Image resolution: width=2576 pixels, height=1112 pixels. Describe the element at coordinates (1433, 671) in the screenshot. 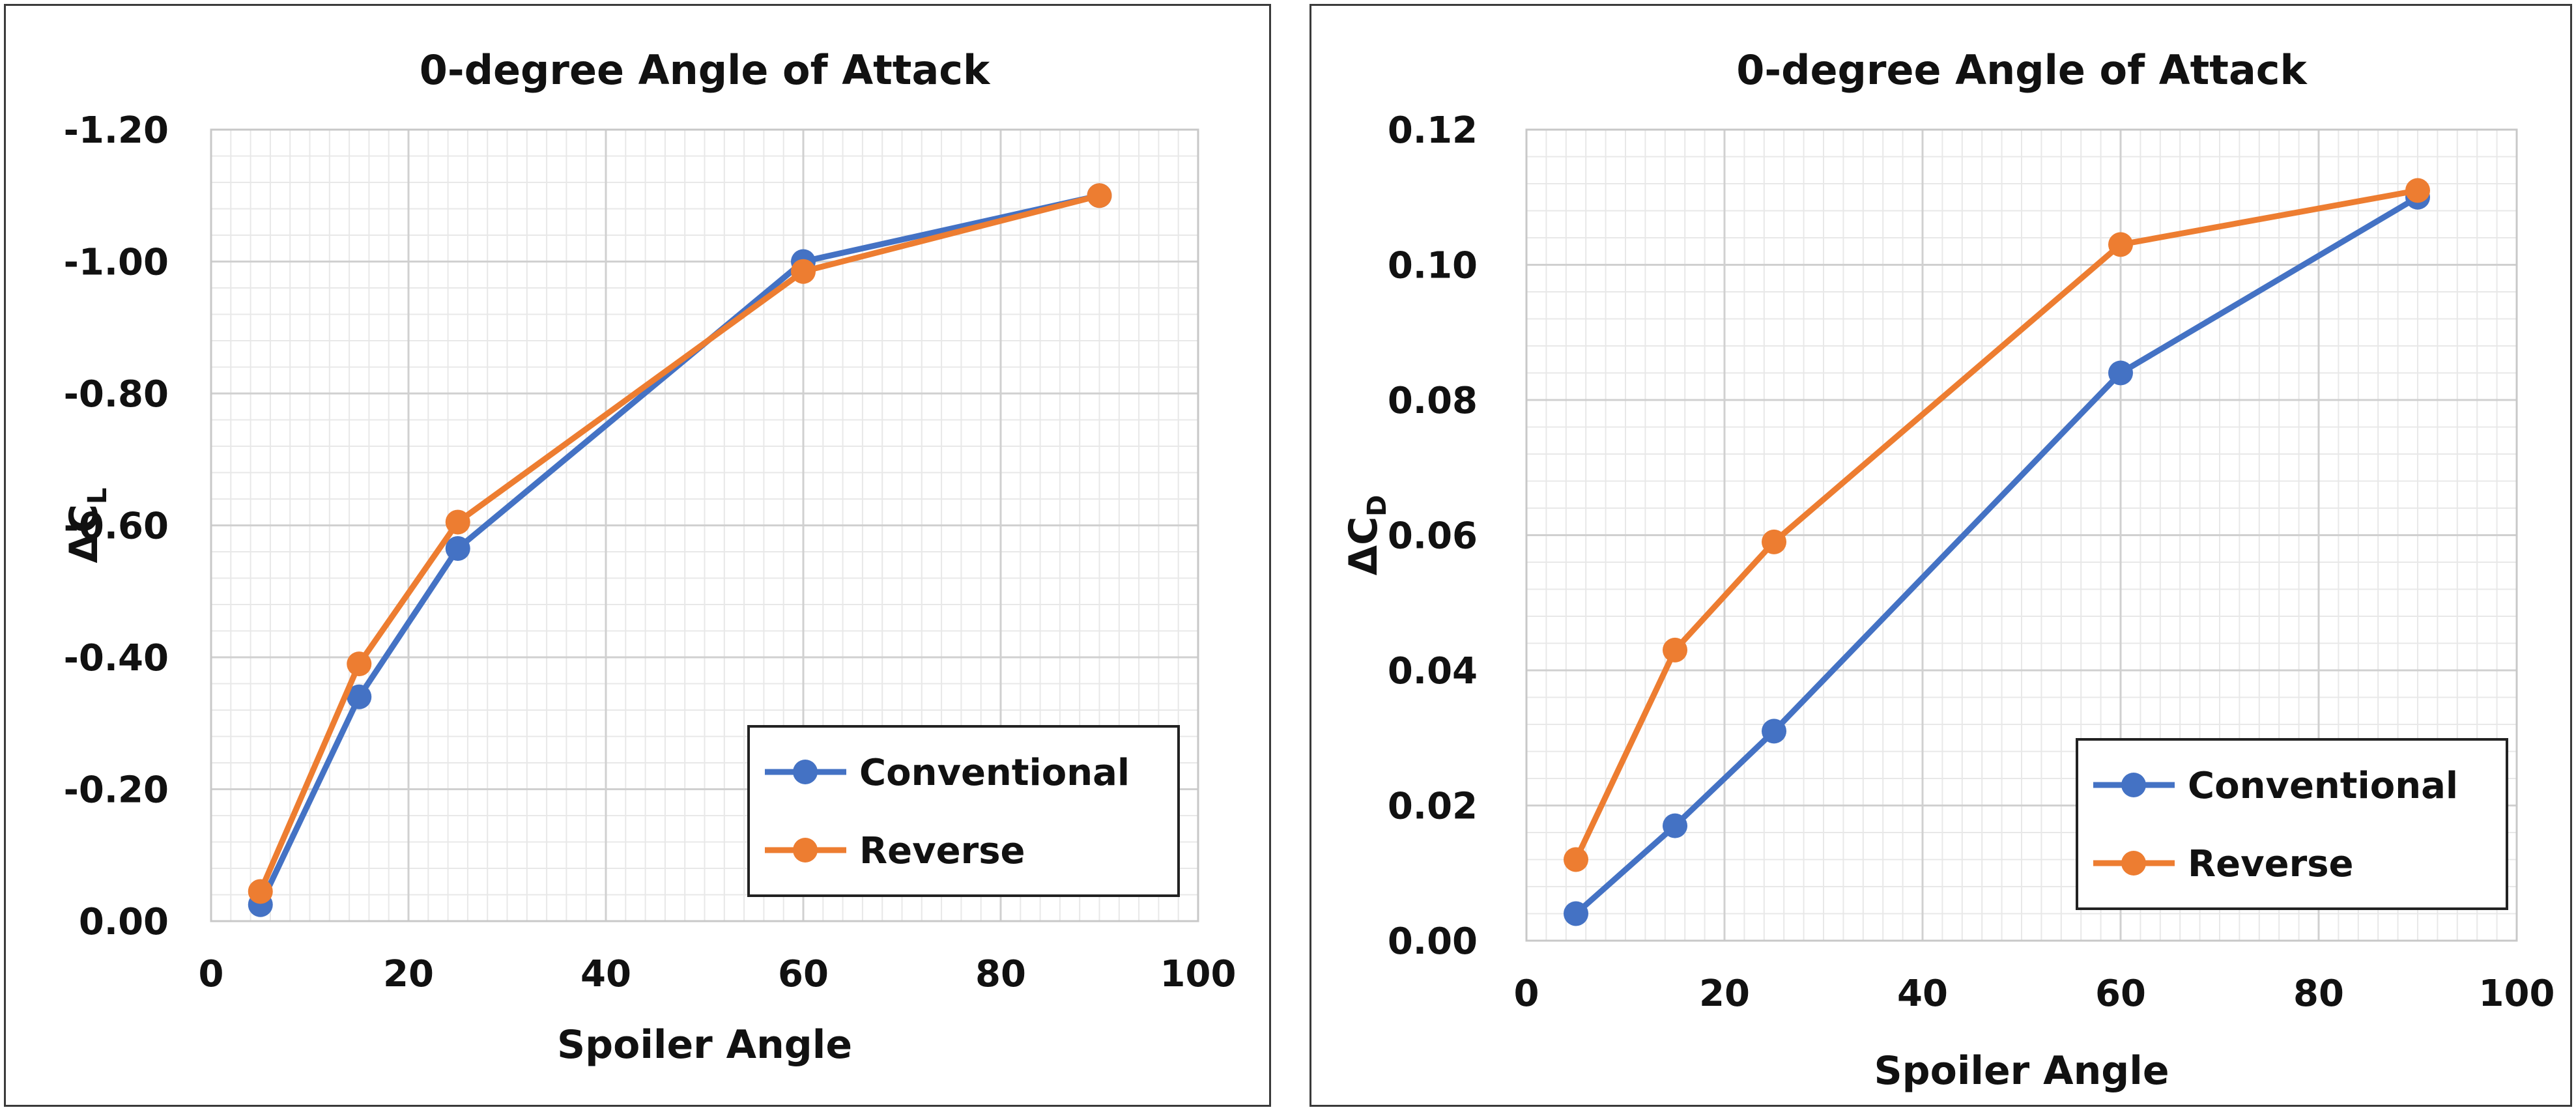

I see `y-tick-label: 0.04` at that location.